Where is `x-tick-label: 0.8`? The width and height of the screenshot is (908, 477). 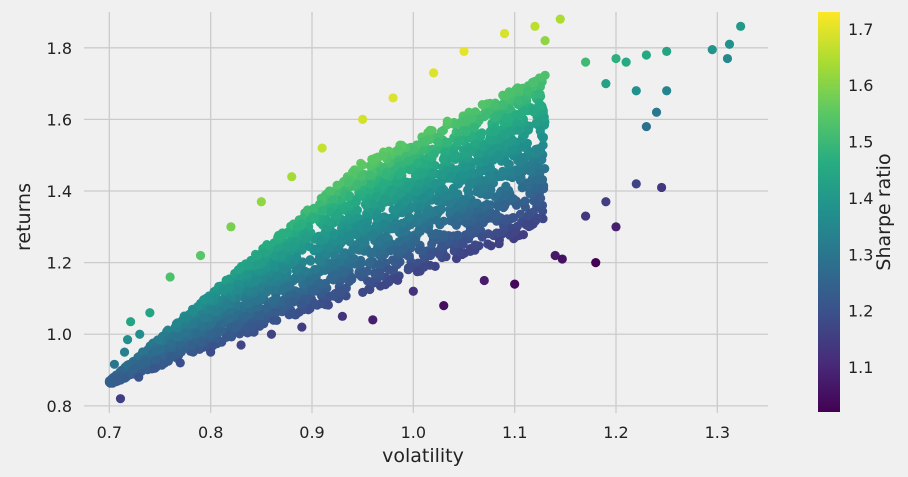 x-tick-label: 0.8 is located at coordinates (210, 432).